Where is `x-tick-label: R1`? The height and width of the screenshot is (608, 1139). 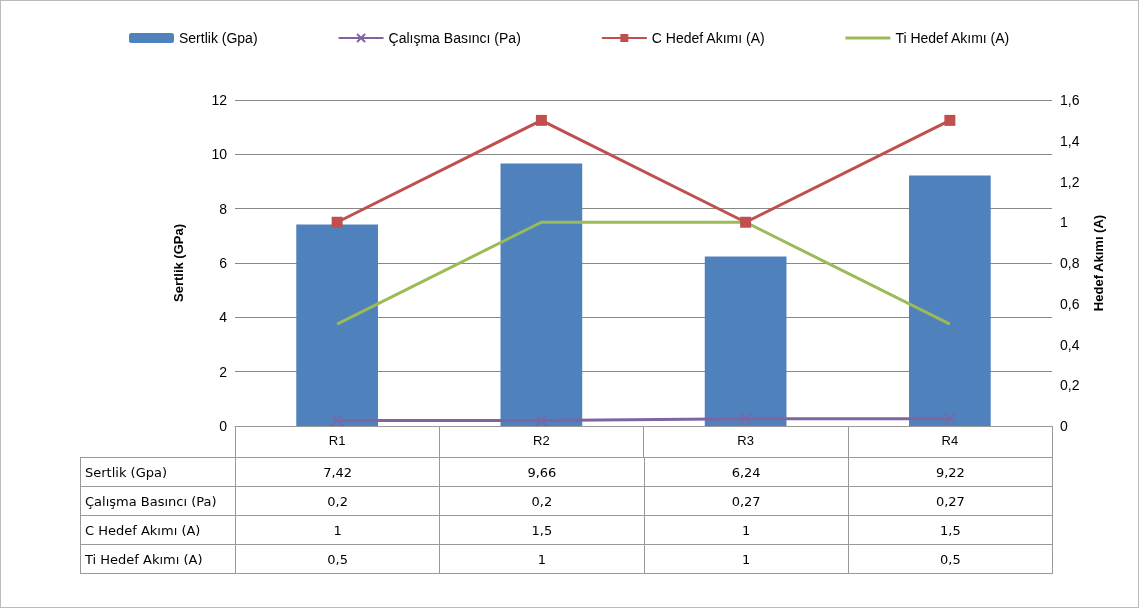
x-tick-label: R1 is located at coordinates (337, 440).